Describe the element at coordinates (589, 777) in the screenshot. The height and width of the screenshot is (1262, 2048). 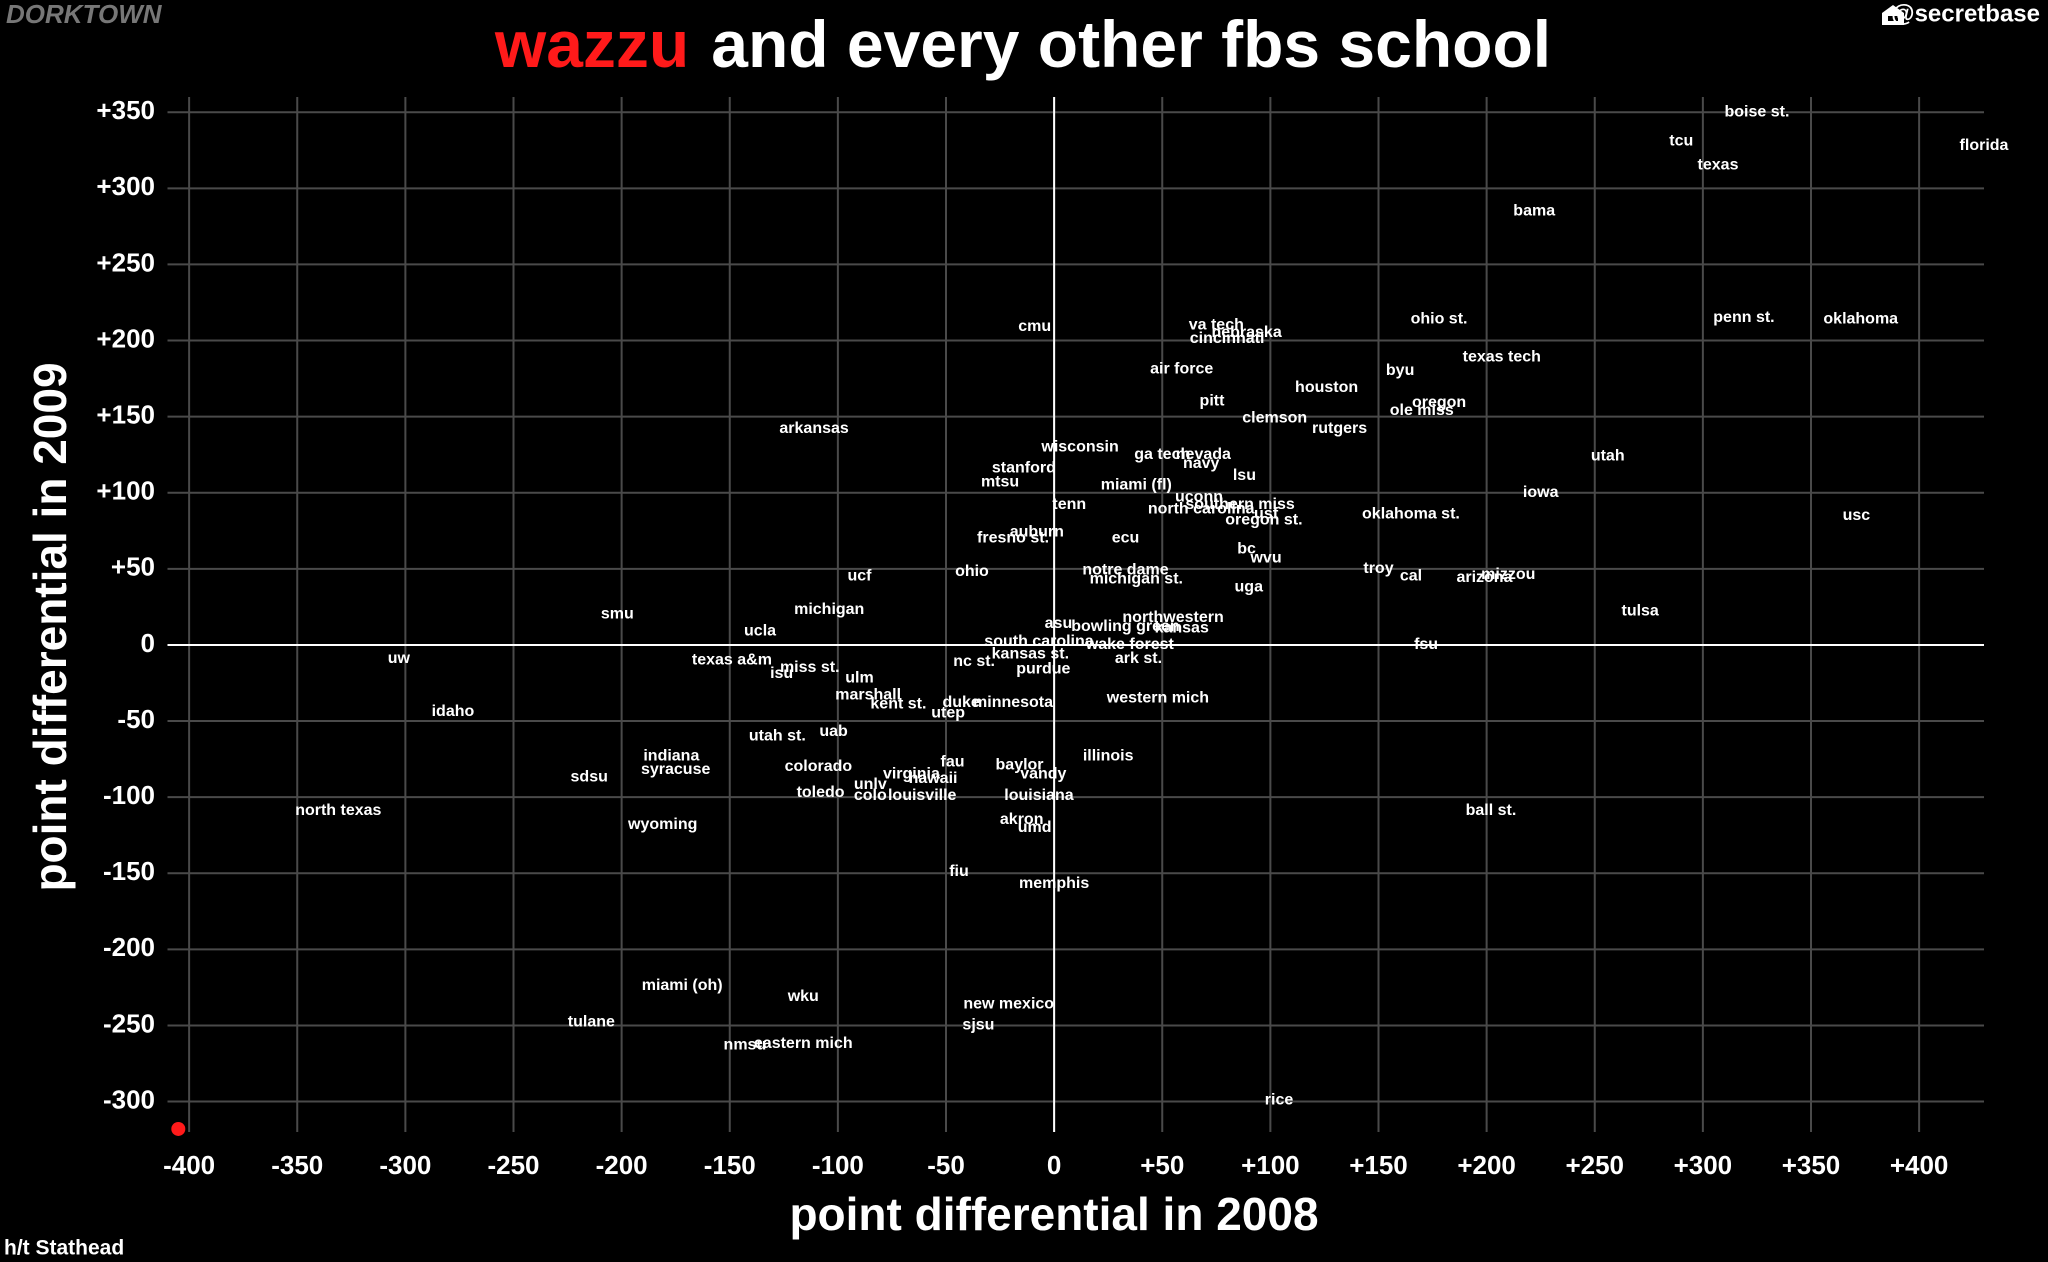
I see `point-label: sdsu` at that location.